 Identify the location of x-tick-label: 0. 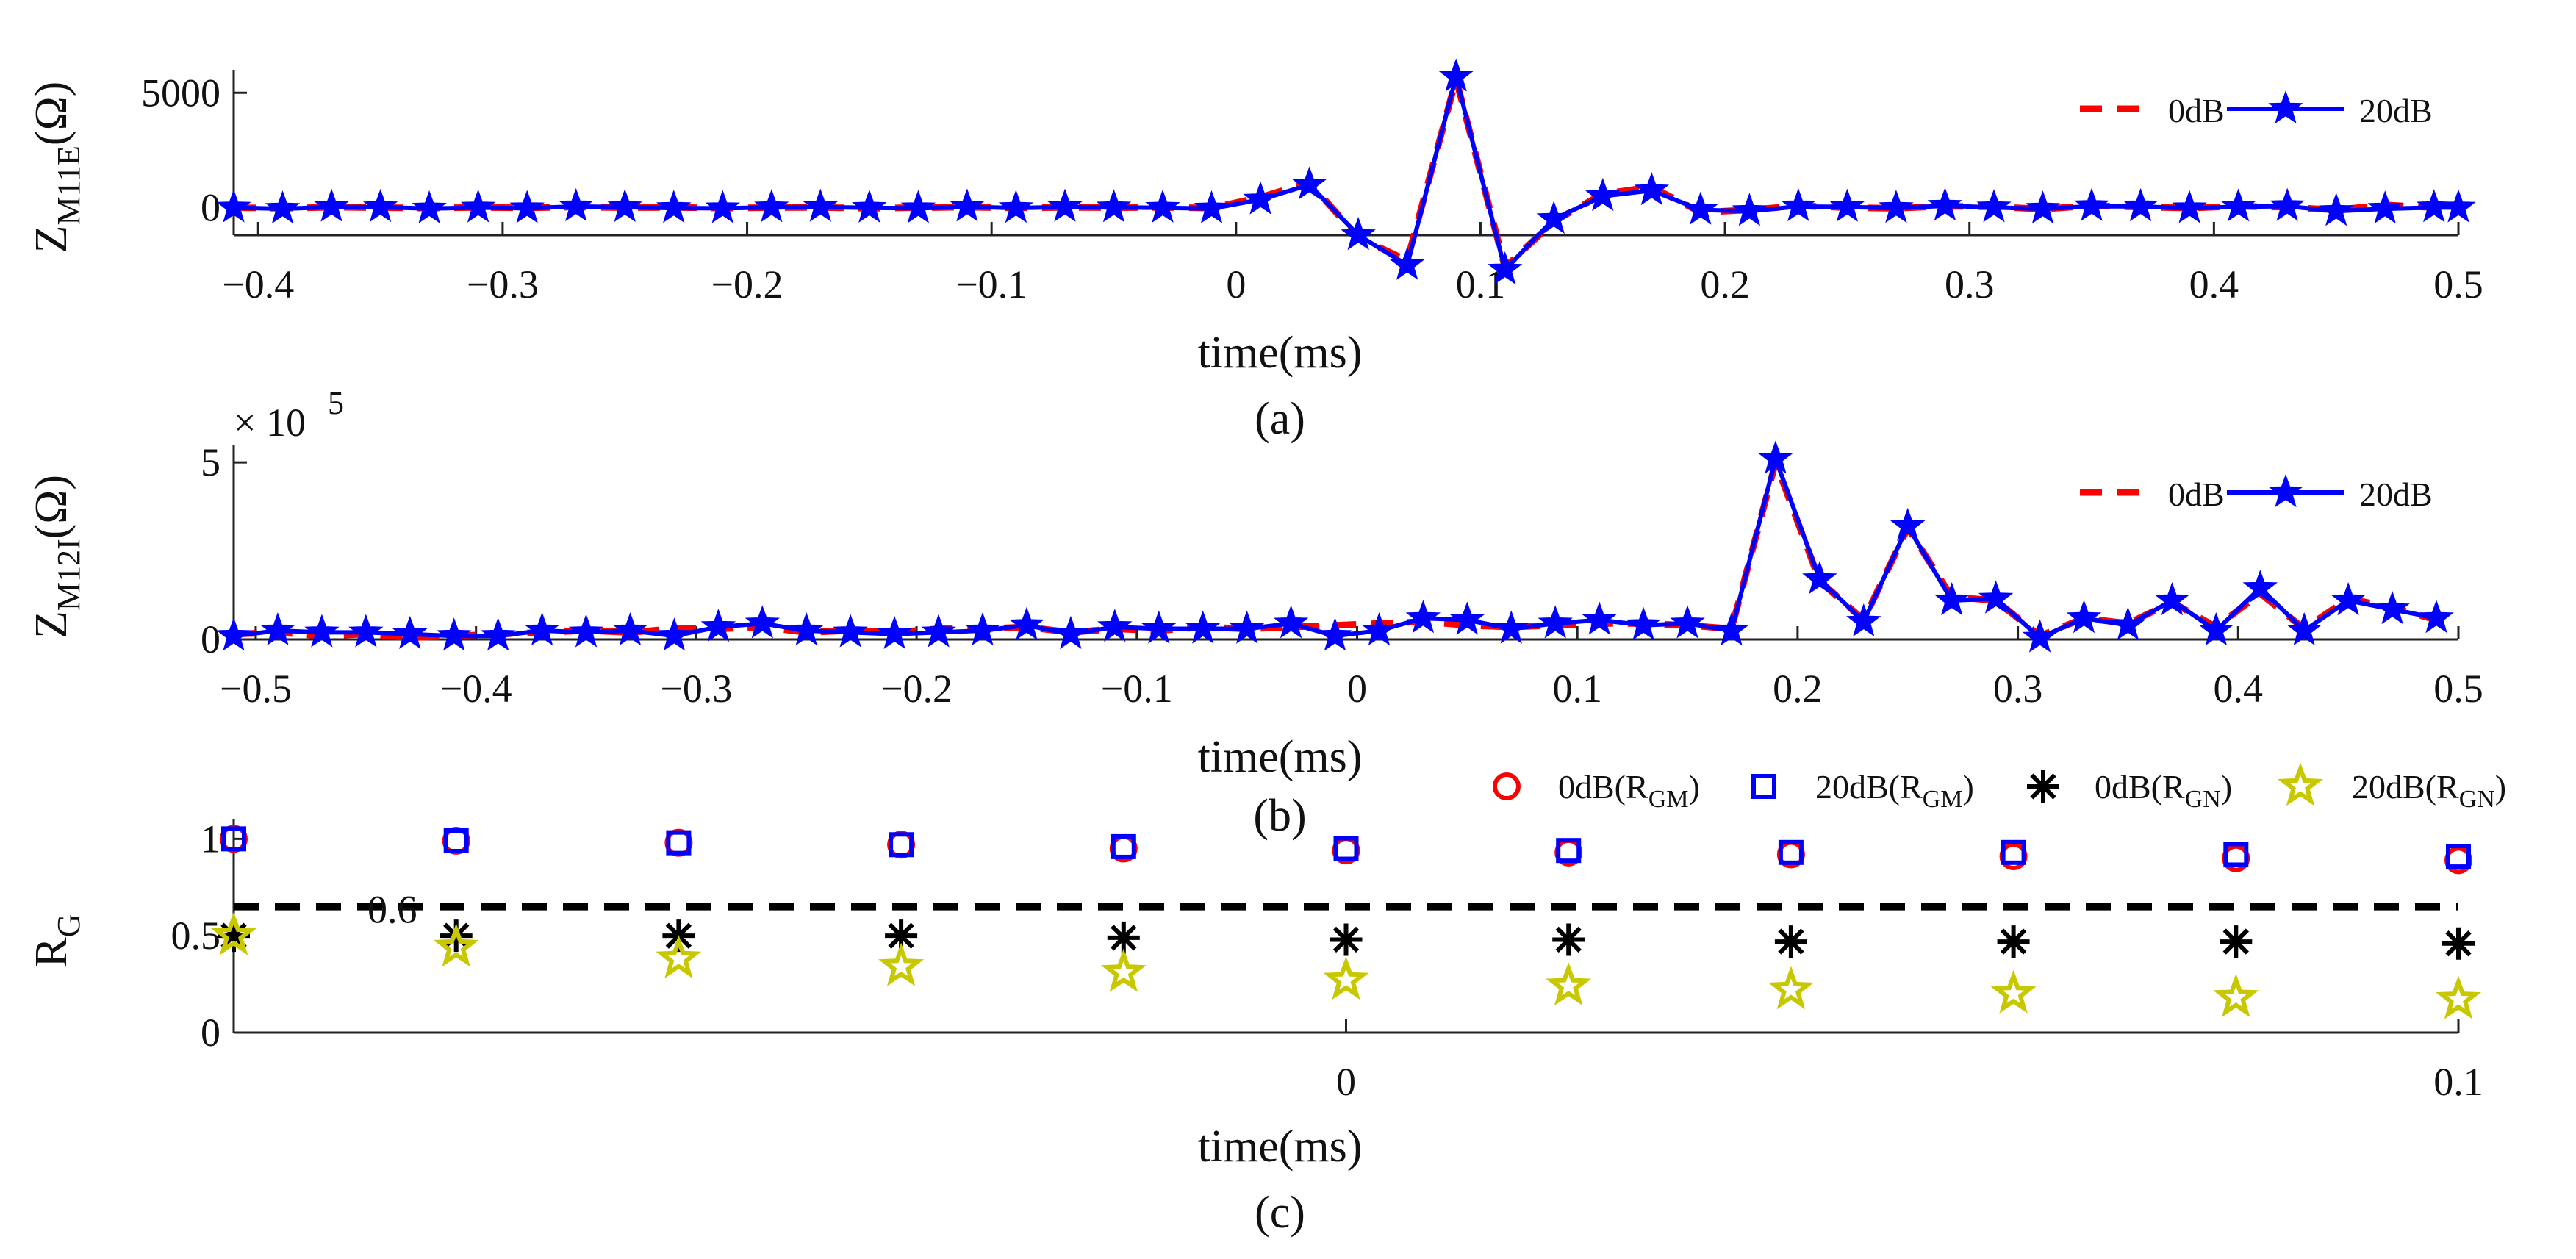
(1236, 284).